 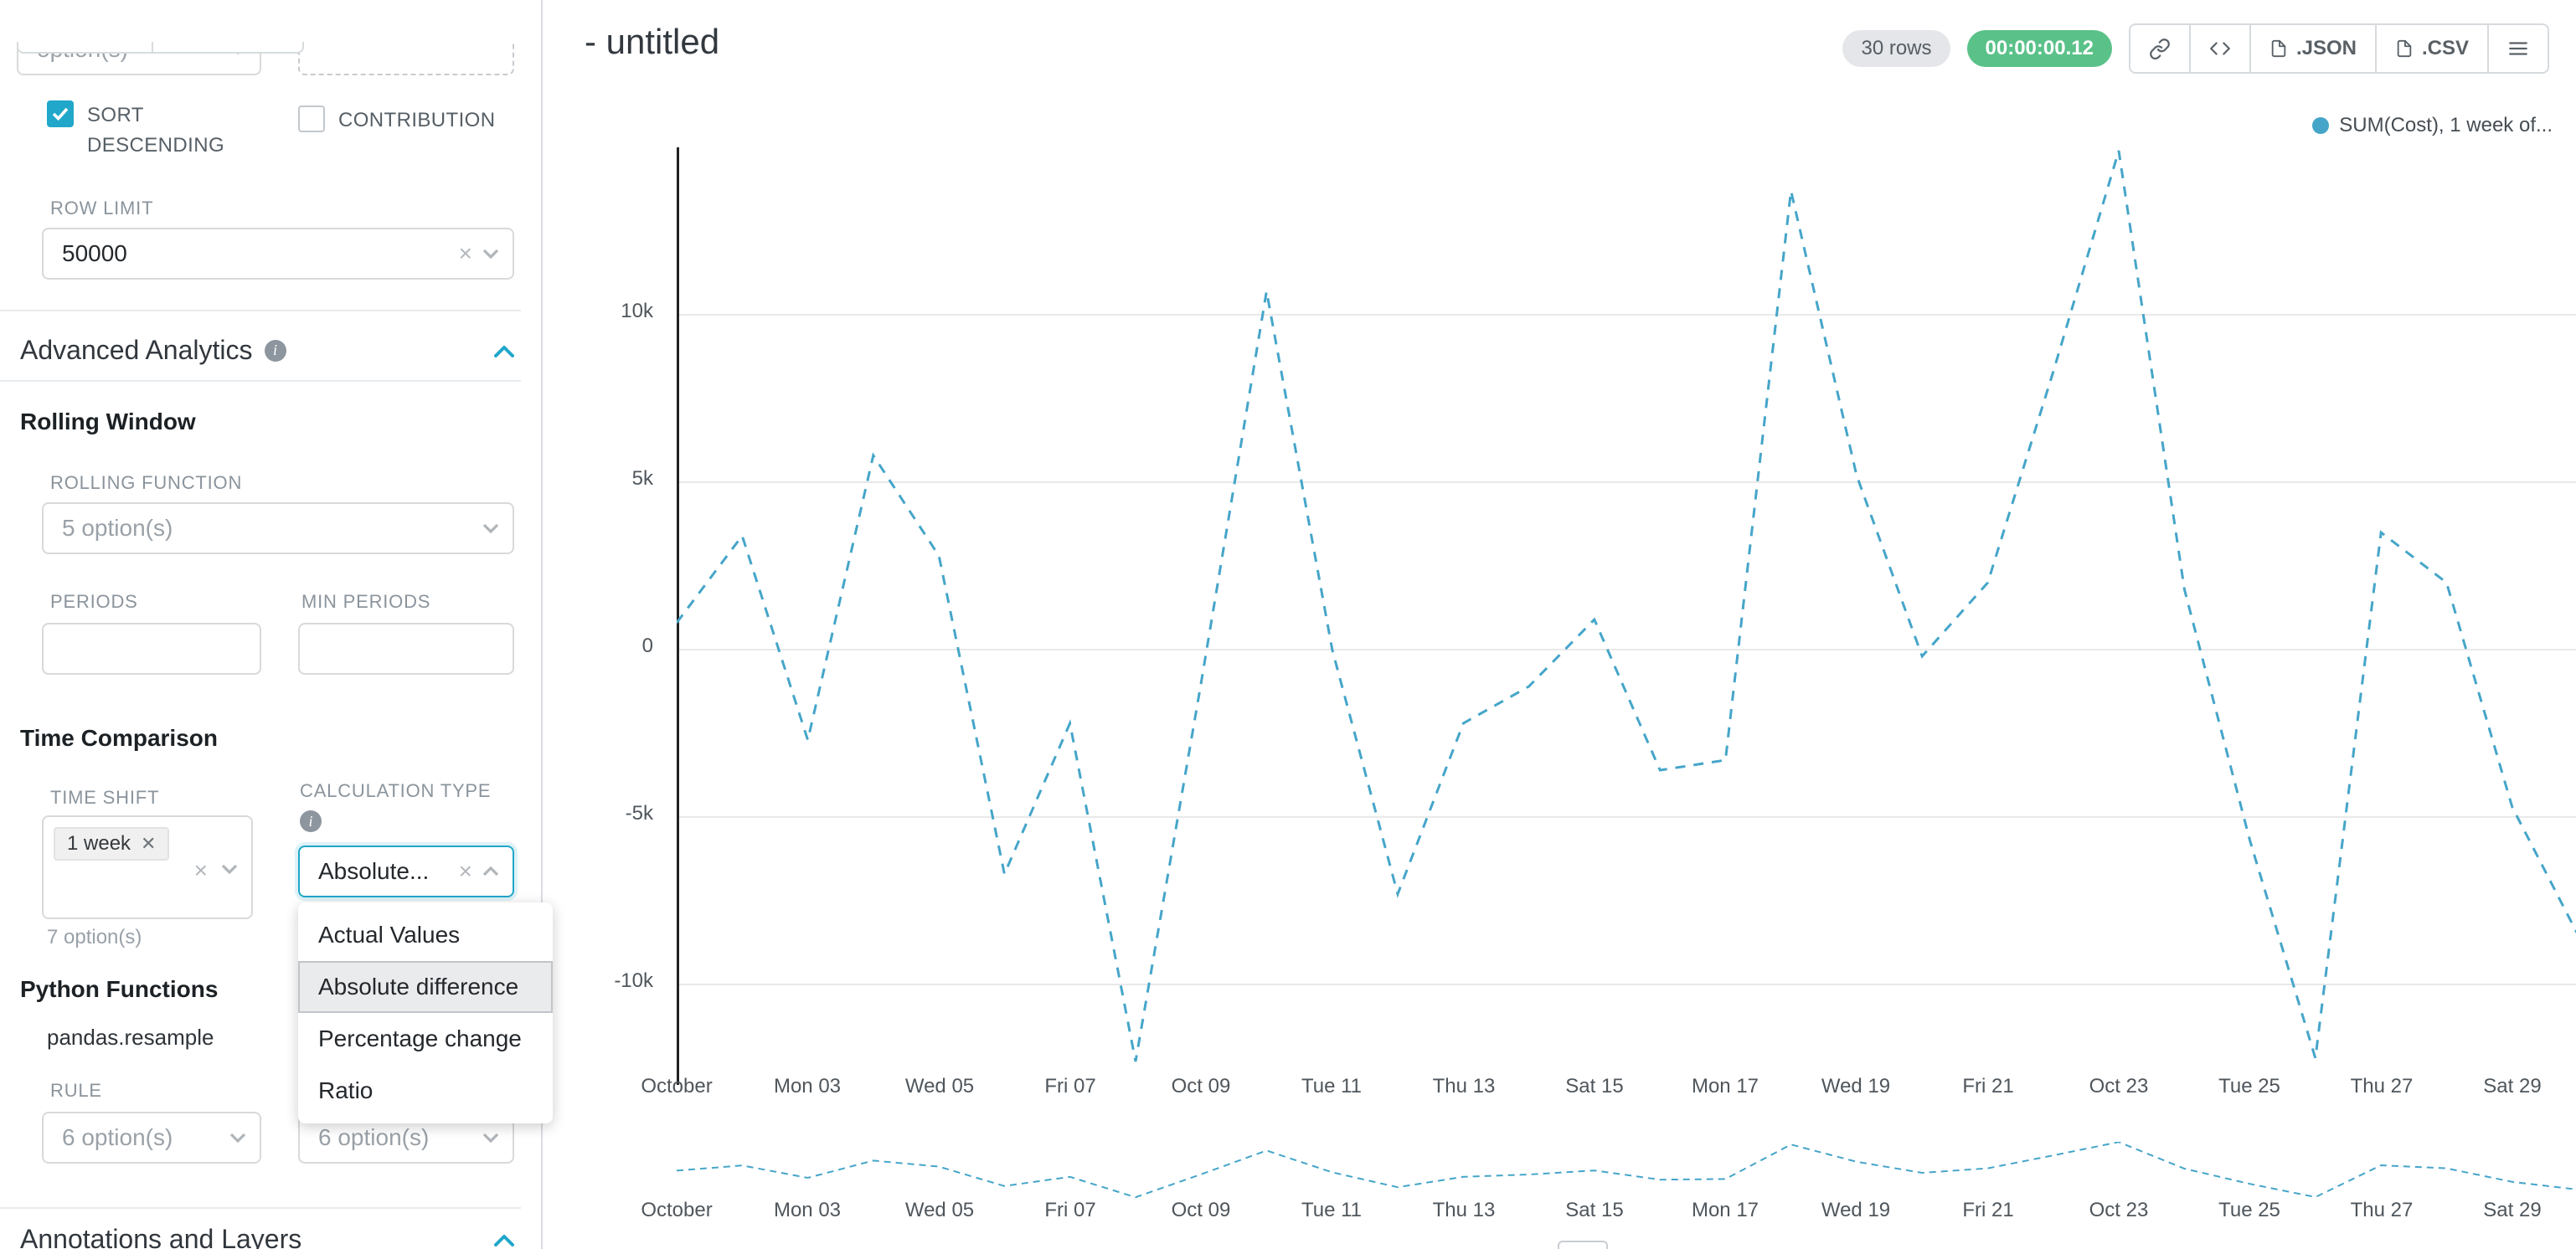 What do you see at coordinates (1070, 1086) in the screenshot?
I see `x-tick-label: Fri 07` at bounding box center [1070, 1086].